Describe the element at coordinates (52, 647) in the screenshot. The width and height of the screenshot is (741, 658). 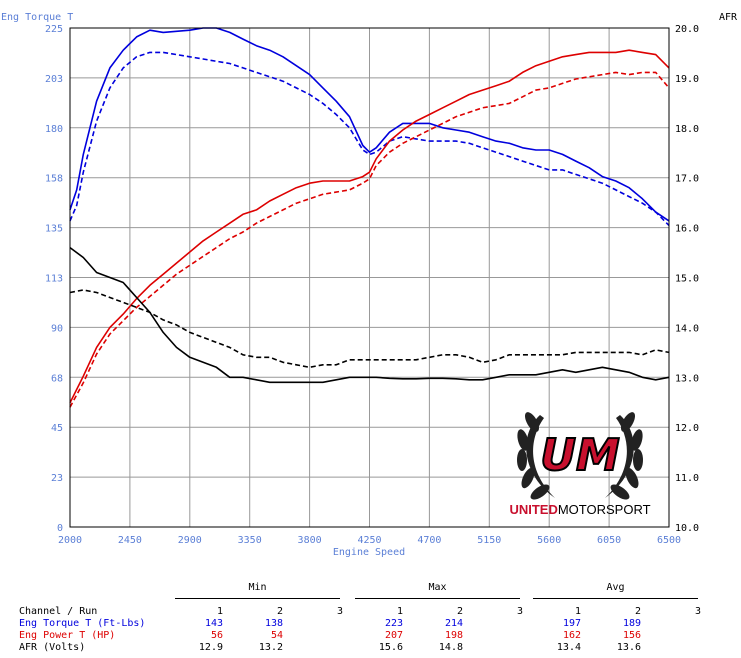
I see `stats-row-label: AFR (Volts)` at that location.